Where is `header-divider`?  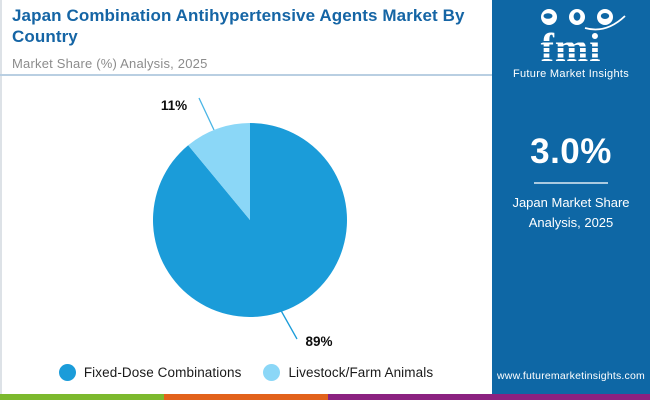
header-divider is located at coordinates (246, 75).